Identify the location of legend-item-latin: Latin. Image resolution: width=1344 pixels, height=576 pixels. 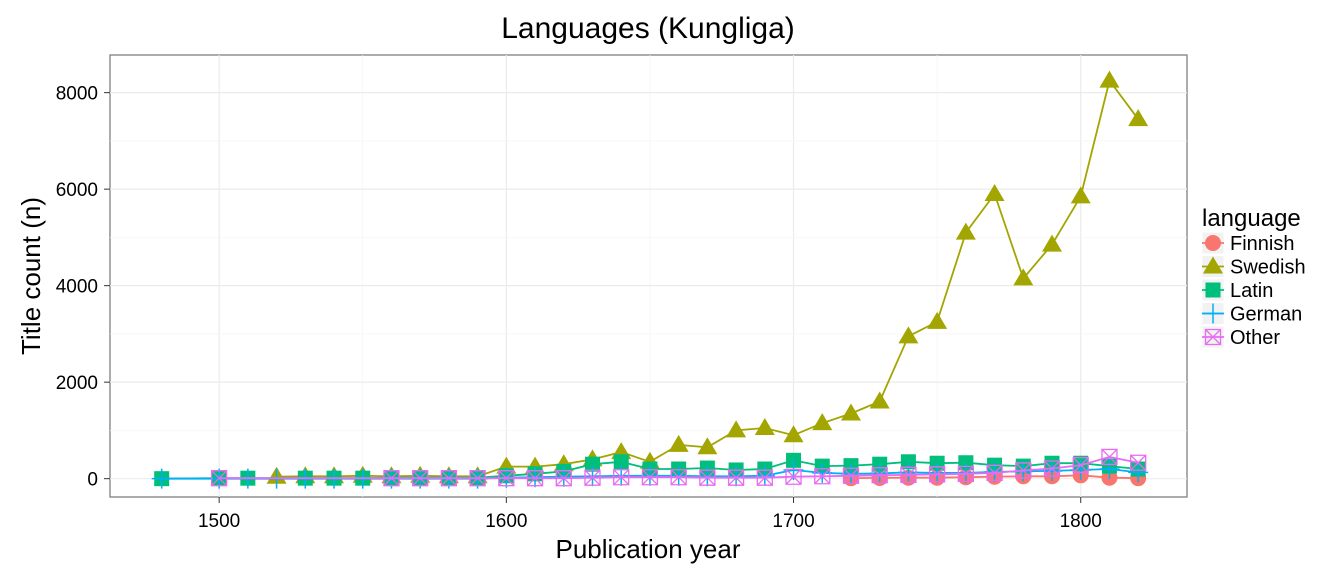
(1237, 290).